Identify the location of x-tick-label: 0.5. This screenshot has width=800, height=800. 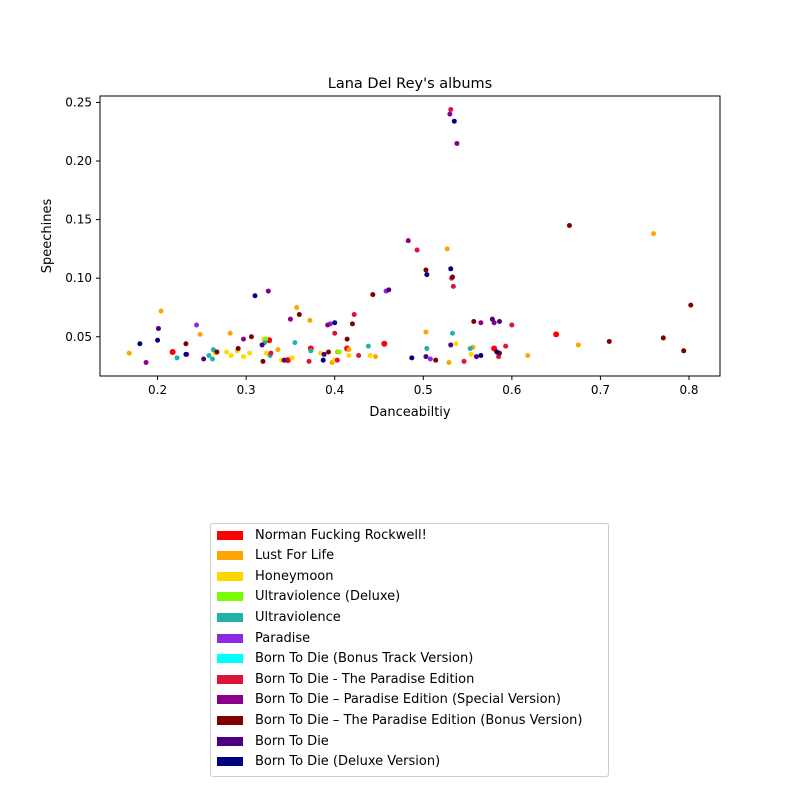
(423, 390).